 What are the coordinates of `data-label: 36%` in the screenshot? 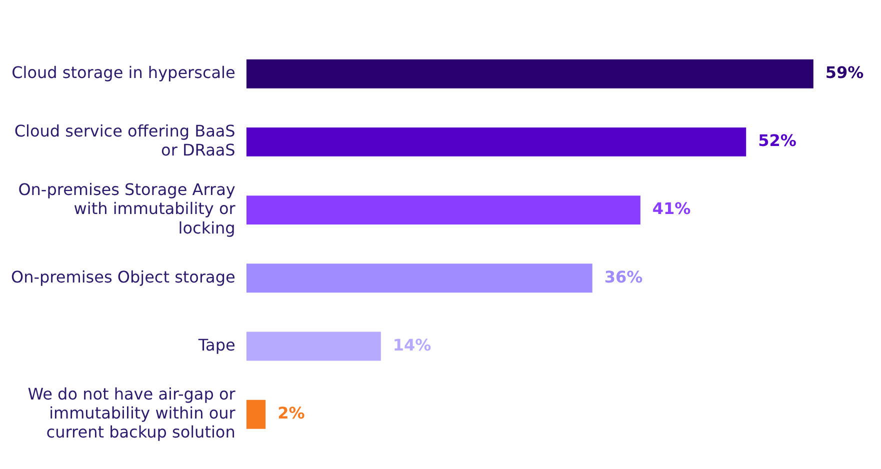 It's located at (623, 276).